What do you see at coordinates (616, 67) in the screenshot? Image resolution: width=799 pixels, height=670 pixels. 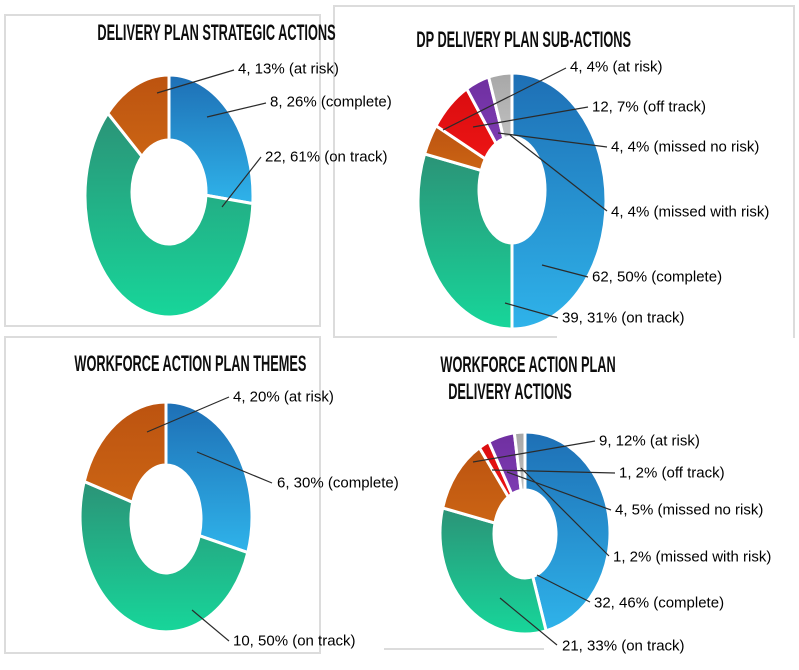 I see `label-at-risk: 4, 4% (at risk)` at bounding box center [616, 67].